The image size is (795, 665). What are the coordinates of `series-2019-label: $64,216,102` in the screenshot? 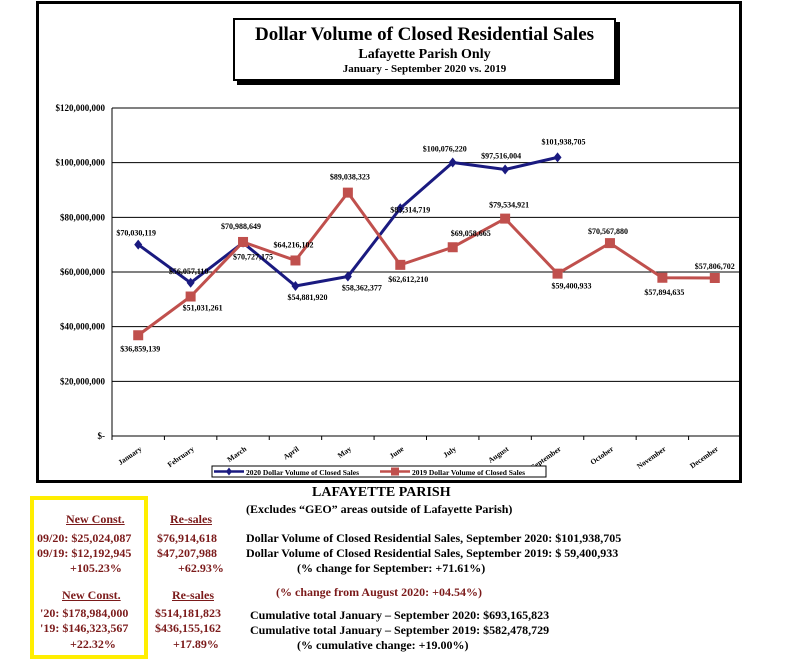 It's located at (293, 244).